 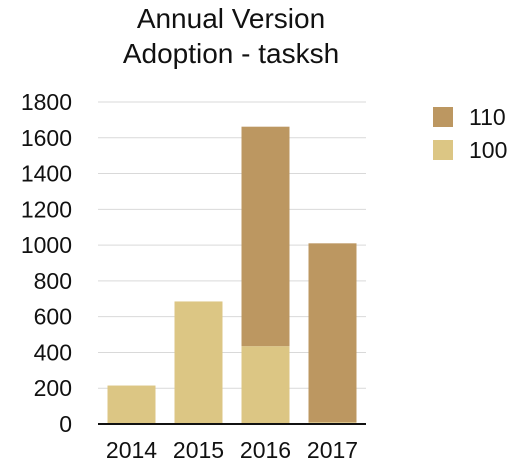 What do you see at coordinates (53, 352) in the screenshot?
I see `y-tick-label: 400` at bounding box center [53, 352].